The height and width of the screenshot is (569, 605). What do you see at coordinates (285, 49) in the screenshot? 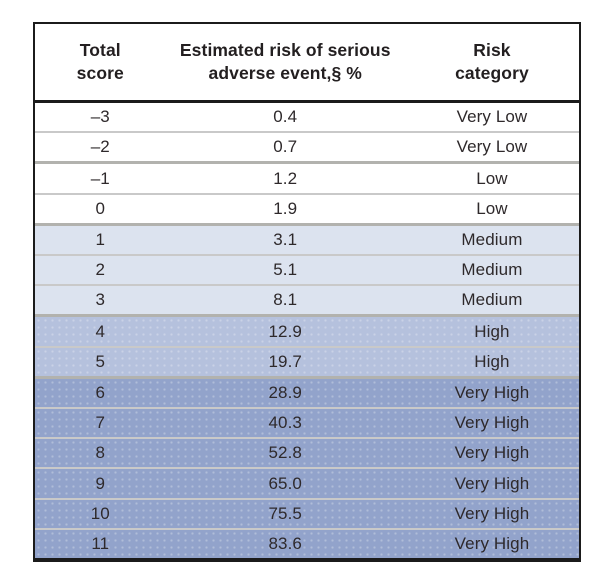
I see `header-line: Estimated risk of serious` at bounding box center [285, 49].